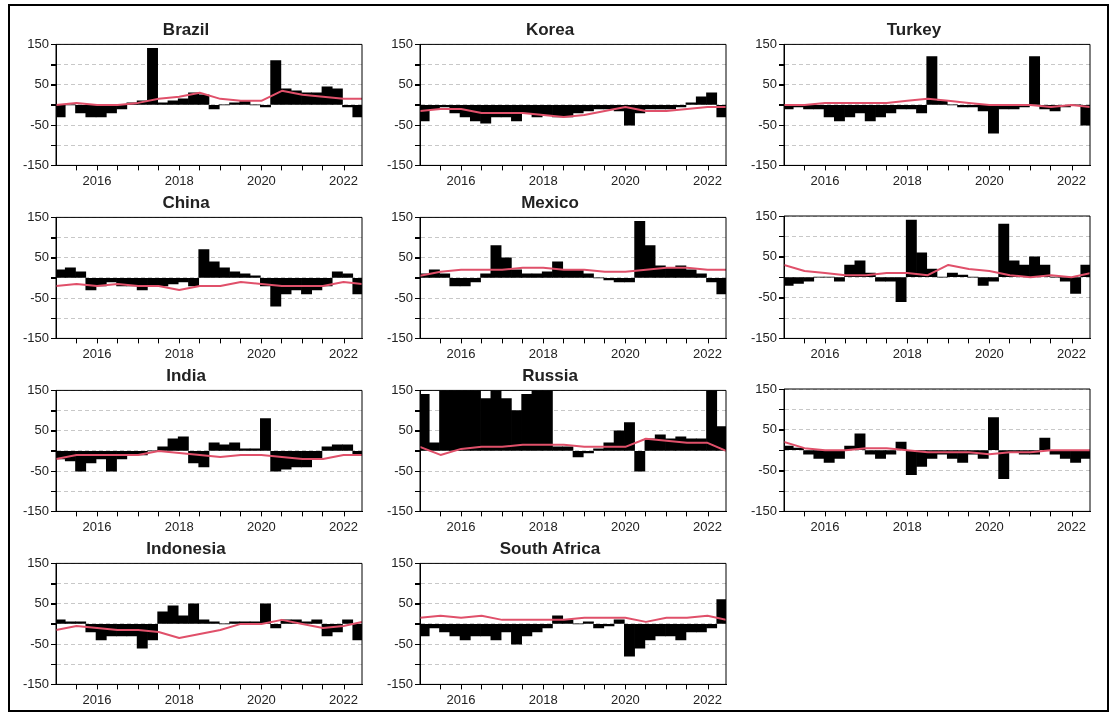 This screenshot has width=1117, height=718. What do you see at coordinates (186, 375) in the screenshot?
I see `chart-title: India` at bounding box center [186, 375].